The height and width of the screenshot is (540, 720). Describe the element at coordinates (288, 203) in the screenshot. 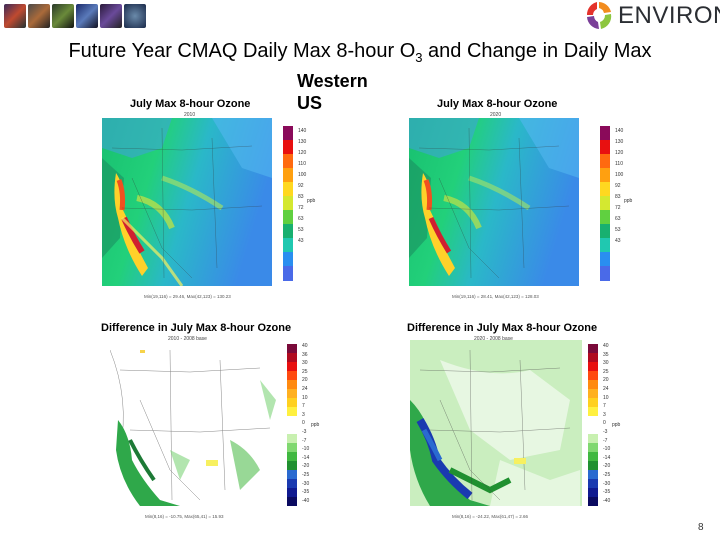

I see `colorbar-top-left` at that location.